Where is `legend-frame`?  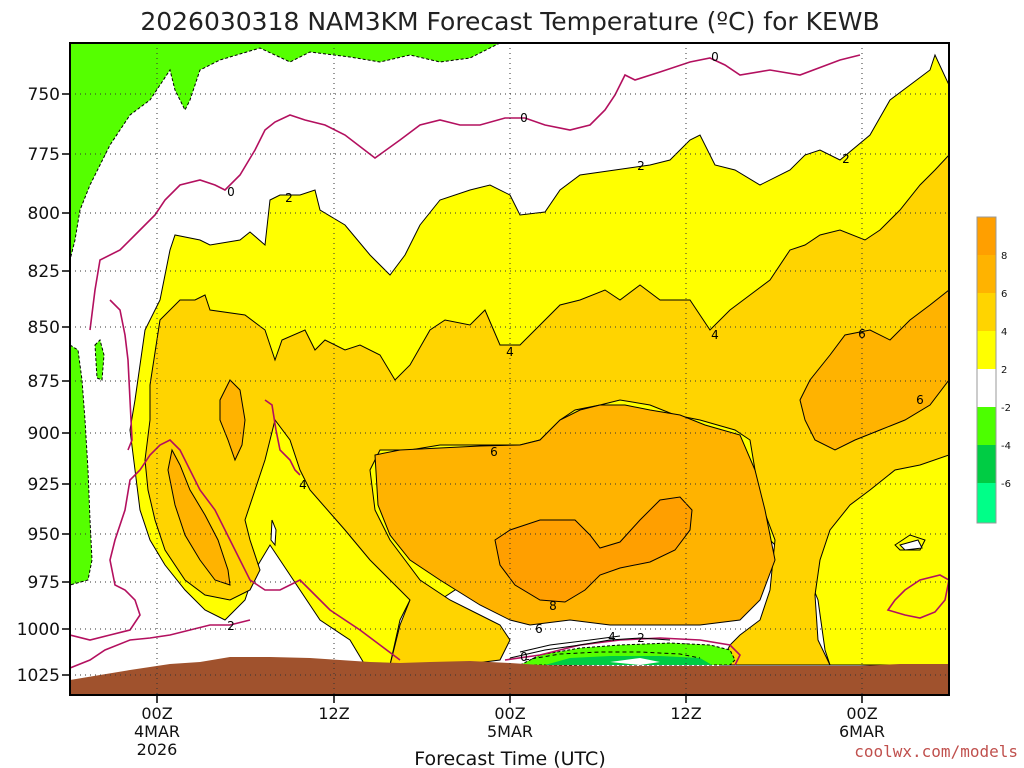
legend-frame is located at coordinates (986, 370).